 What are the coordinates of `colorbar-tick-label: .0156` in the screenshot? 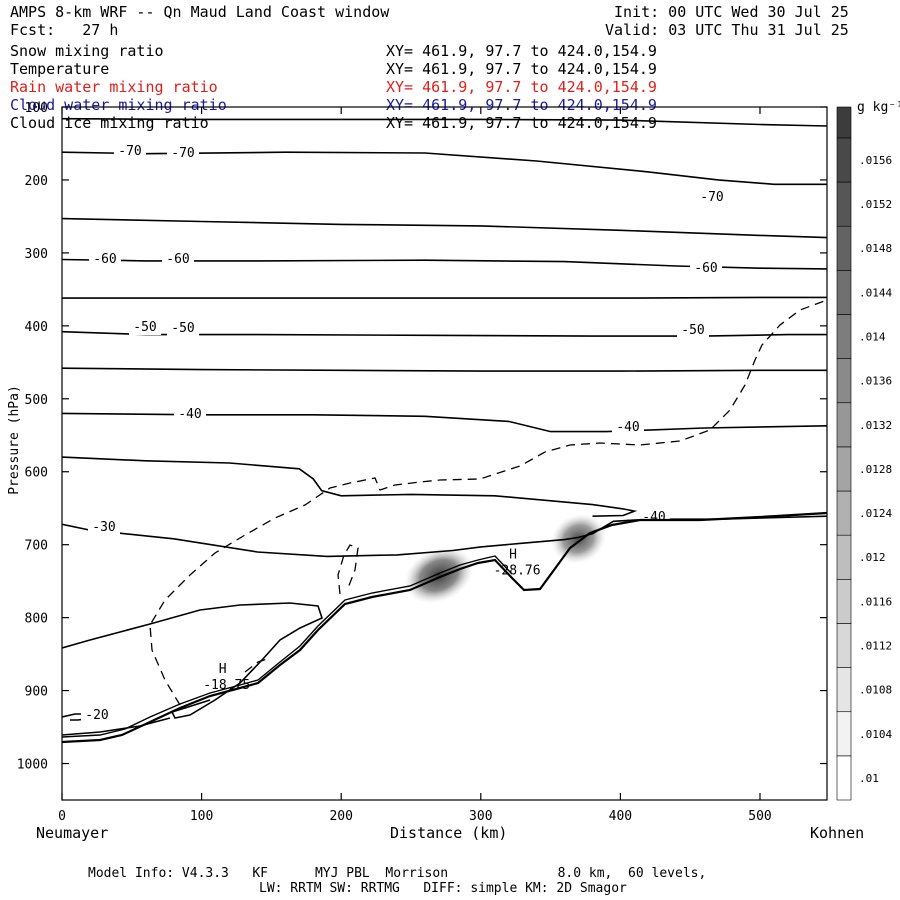 It's located at (875, 160).